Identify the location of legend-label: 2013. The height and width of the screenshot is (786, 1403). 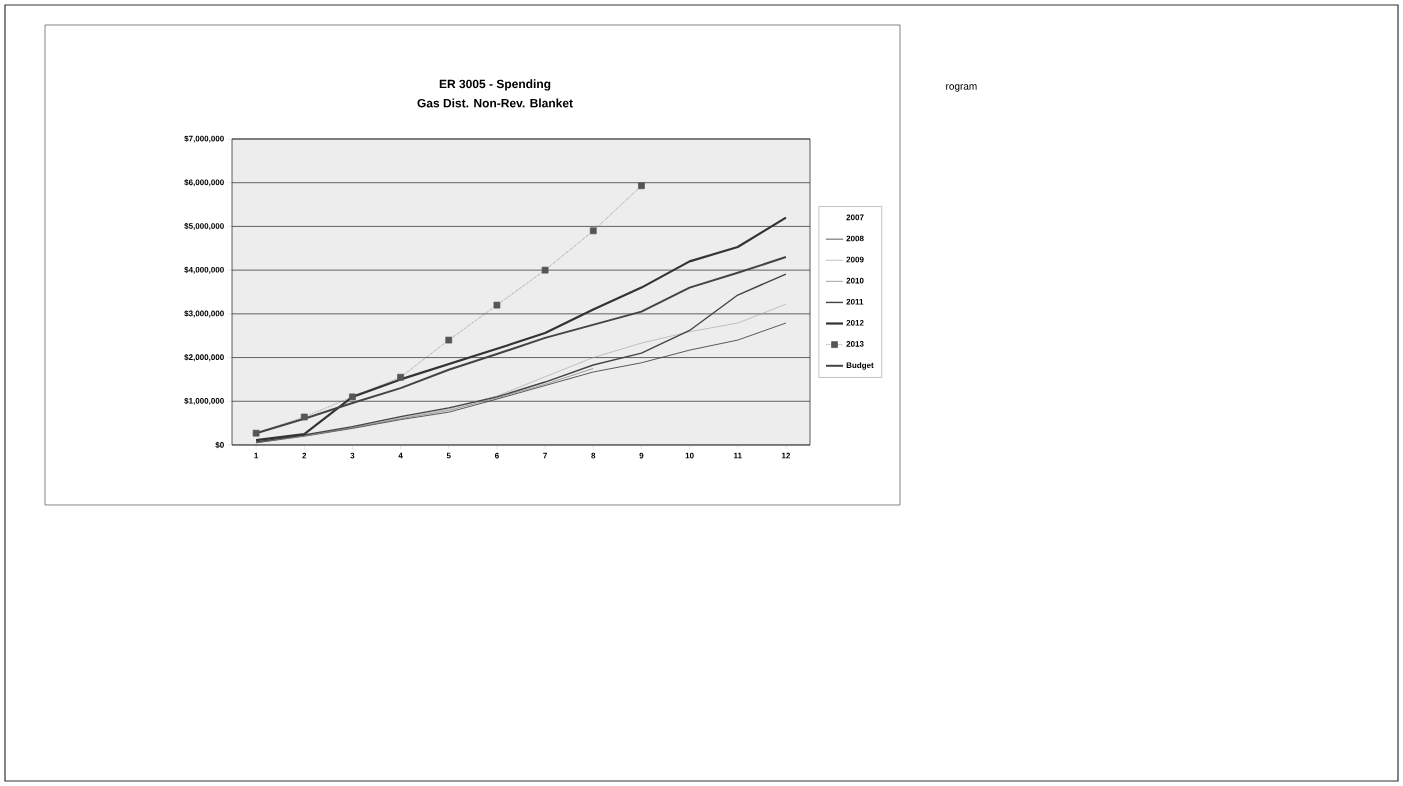
(855, 344).